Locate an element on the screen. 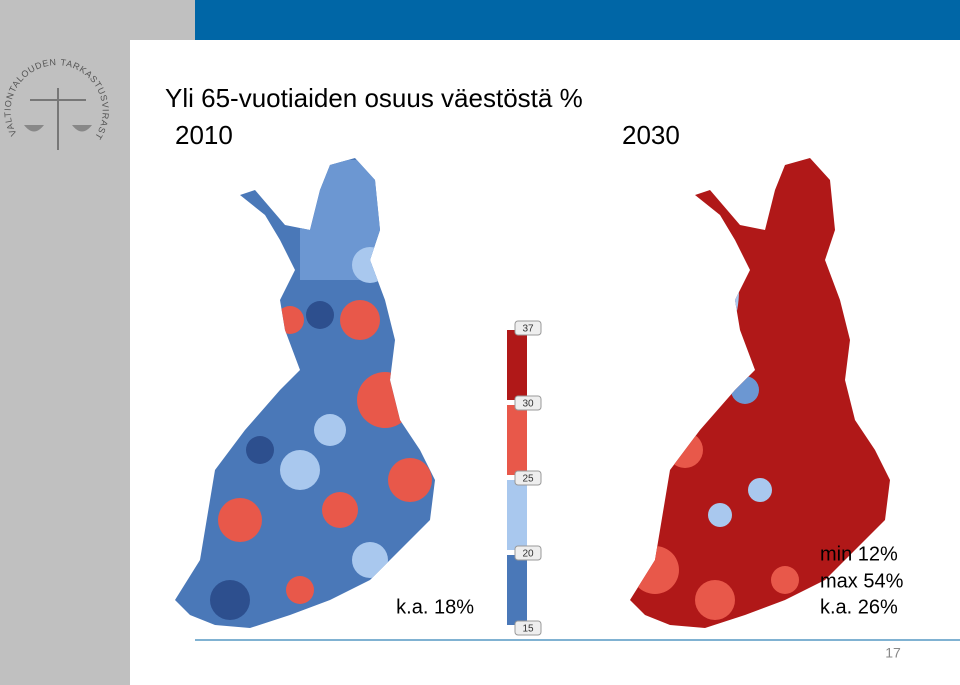  note: k.a. 26% is located at coordinates (859, 607).